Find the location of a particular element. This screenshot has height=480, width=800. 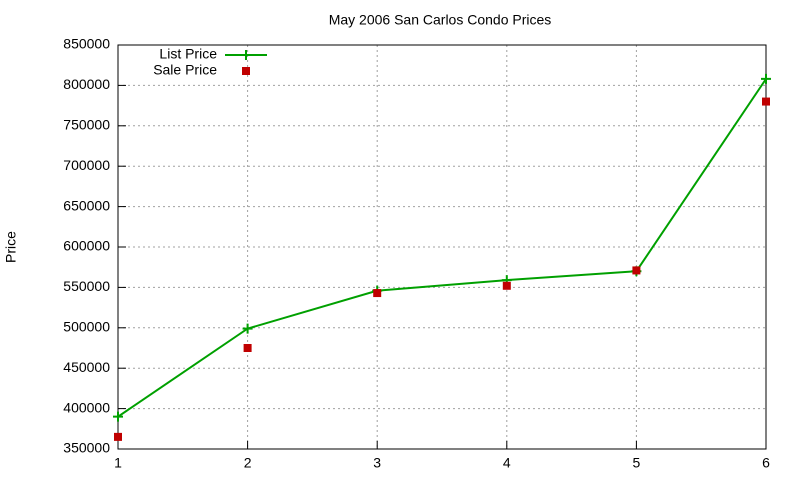

y-tick-label: 800000 is located at coordinates (86, 84).